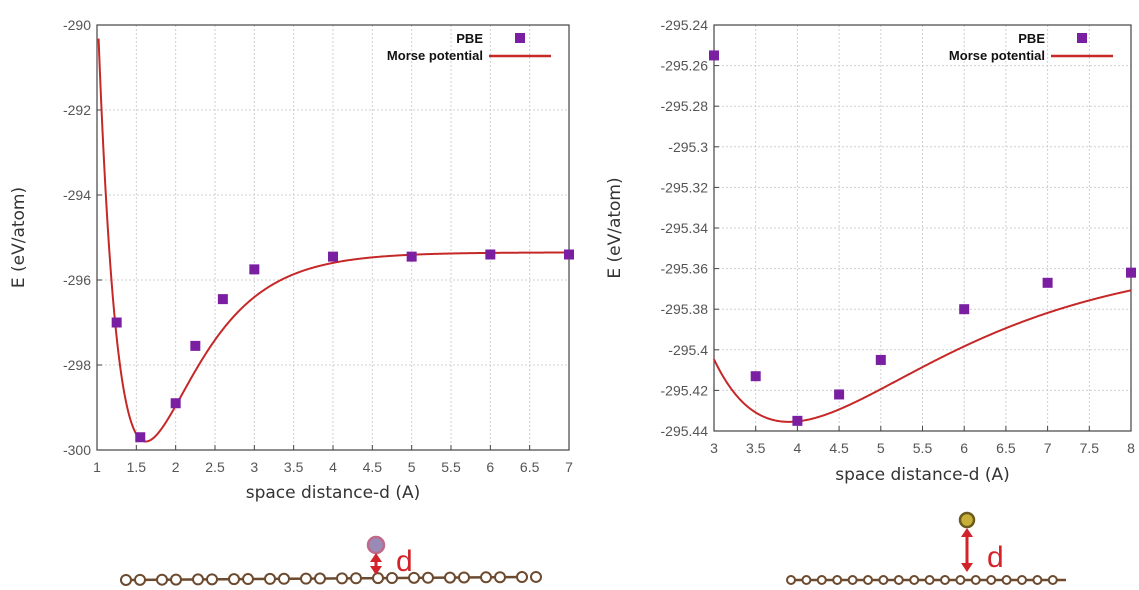 Image resolution: width=1139 pixels, height=590 pixels. I want to click on chart-left-pbe-points, so click(342, 346).